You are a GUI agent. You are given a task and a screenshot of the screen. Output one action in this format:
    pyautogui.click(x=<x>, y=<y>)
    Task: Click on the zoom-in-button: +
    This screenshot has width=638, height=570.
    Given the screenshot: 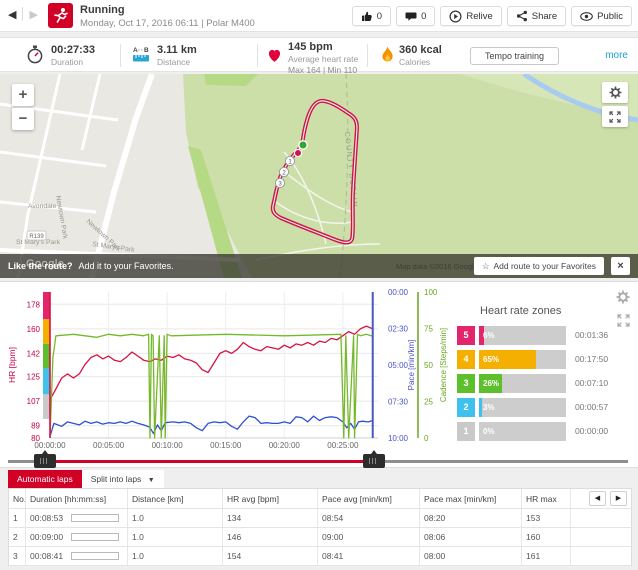 What is the action you would take?
    pyautogui.click(x=23, y=95)
    